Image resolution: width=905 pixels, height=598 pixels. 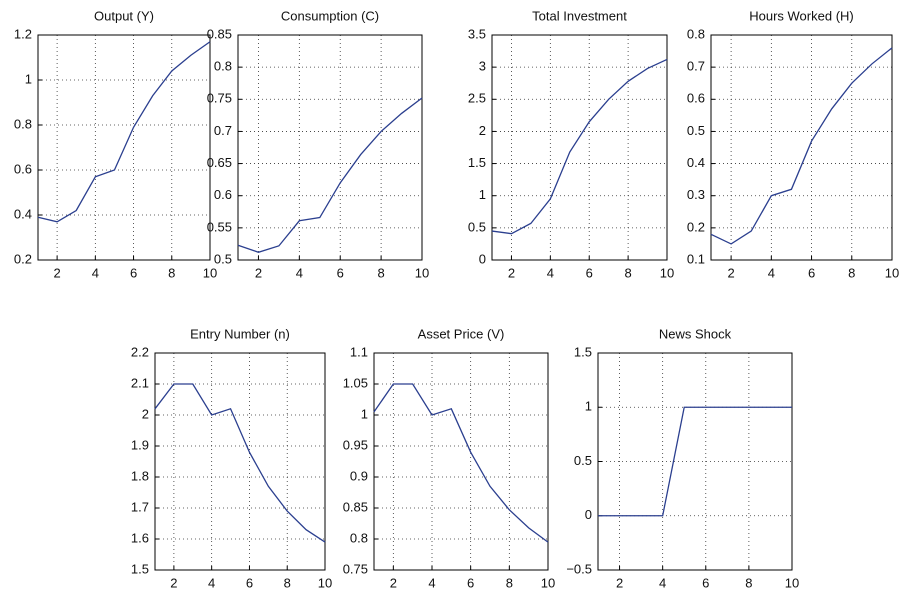 I want to click on y-tick-label: 0.95, so click(x=355, y=444).